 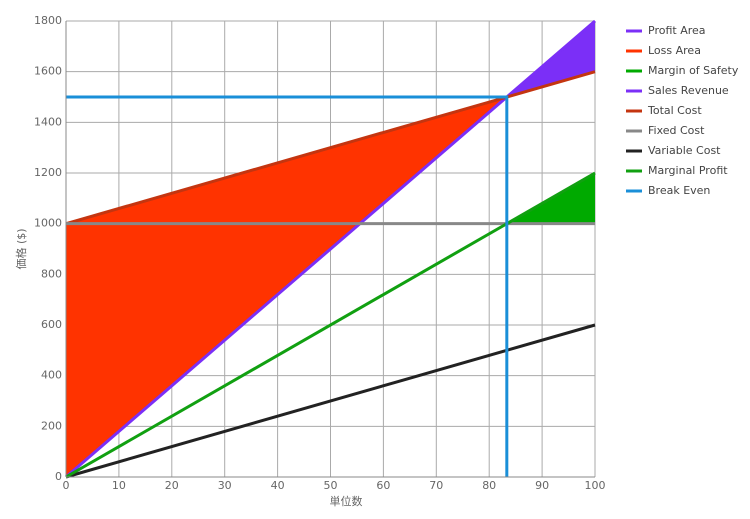 What do you see at coordinates (51, 375) in the screenshot?
I see `y-tick-label: 400` at bounding box center [51, 375].